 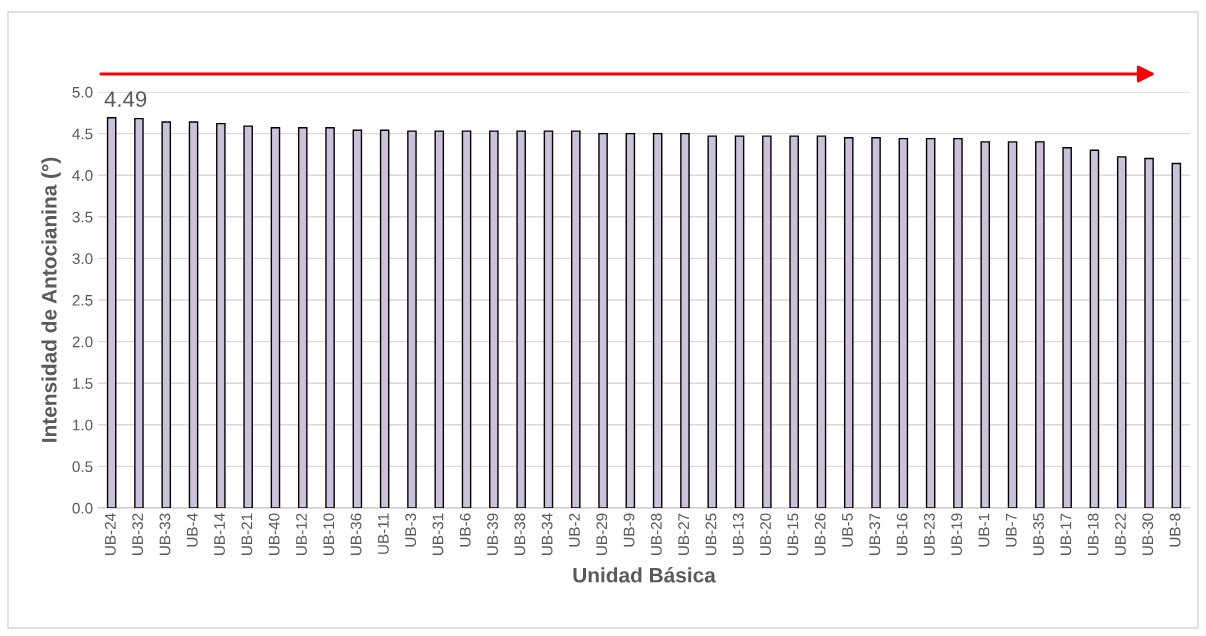 What do you see at coordinates (765, 534) in the screenshot?
I see `x-tick-label: UB-20` at bounding box center [765, 534].